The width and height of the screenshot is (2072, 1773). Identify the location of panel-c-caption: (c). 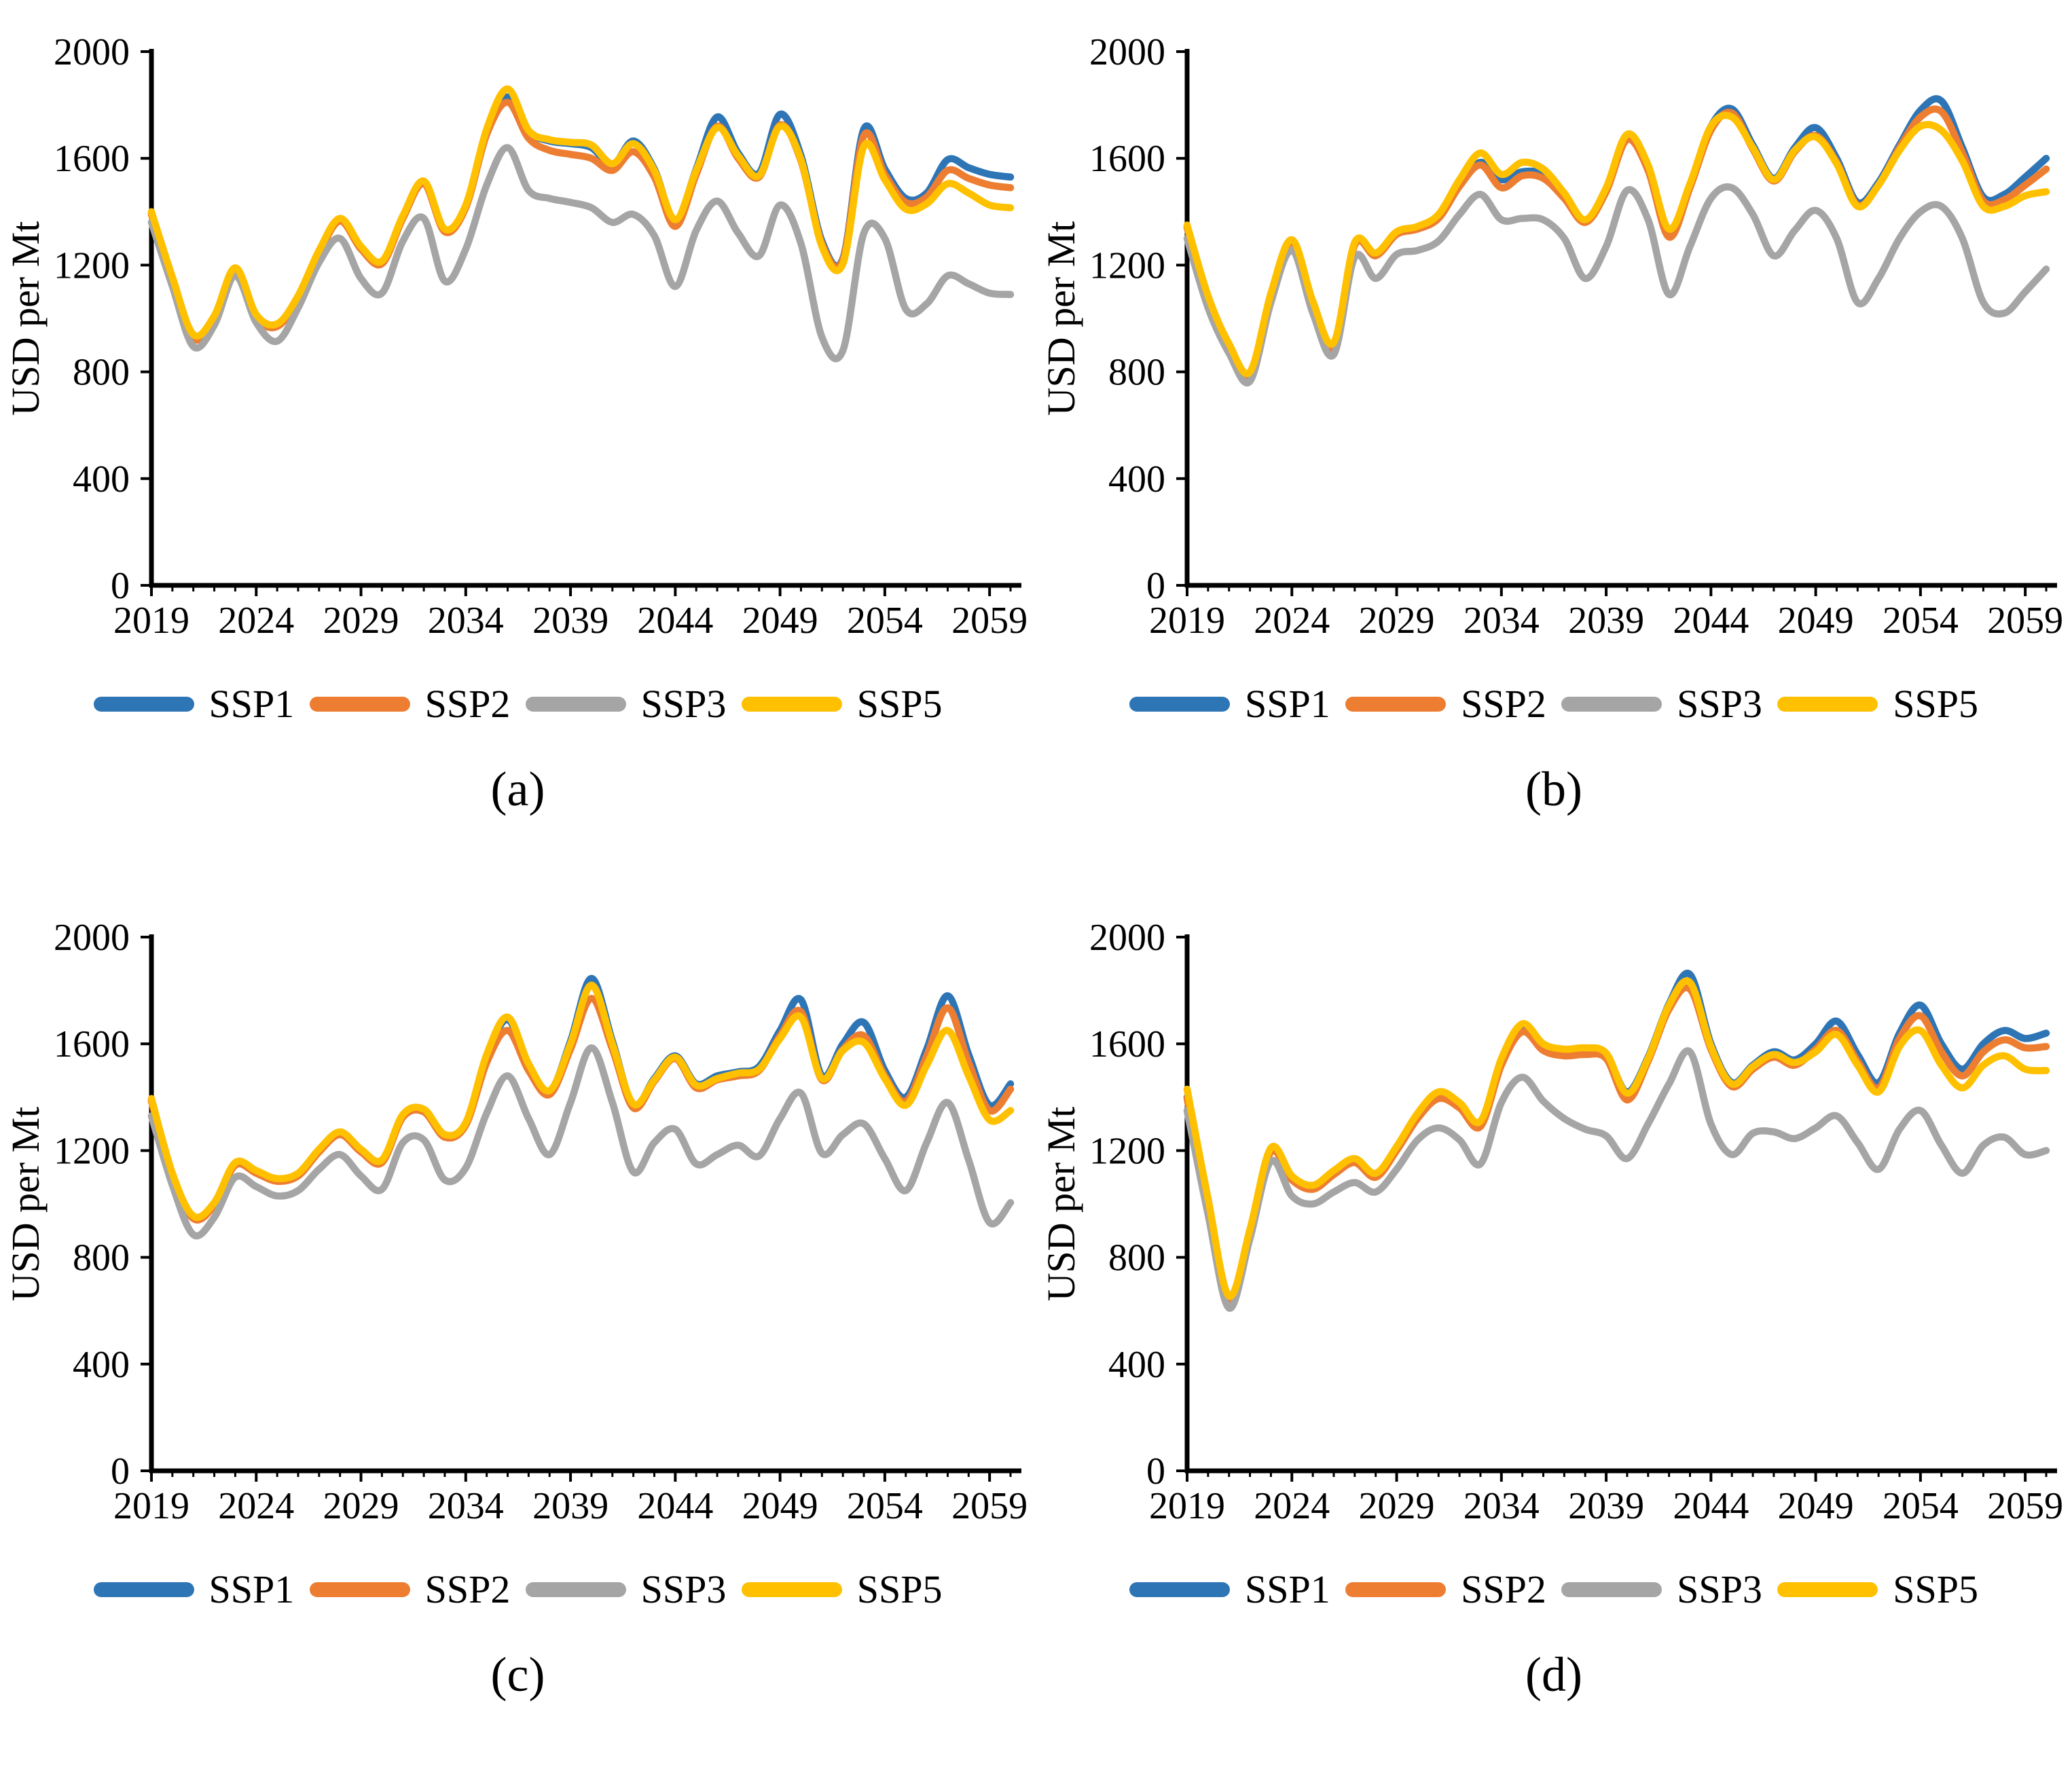
(517, 1674).